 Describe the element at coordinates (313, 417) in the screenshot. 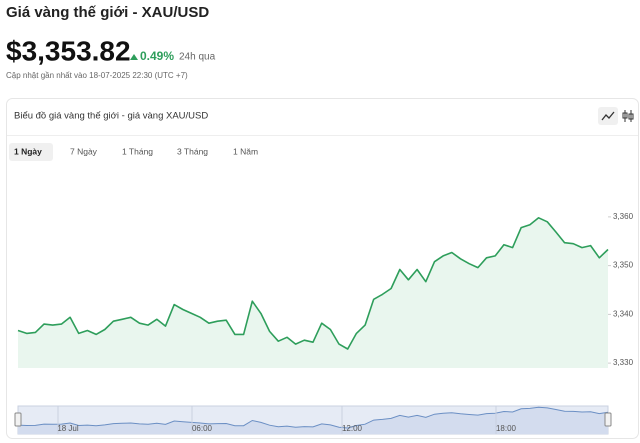

I see `navigator-line` at that location.